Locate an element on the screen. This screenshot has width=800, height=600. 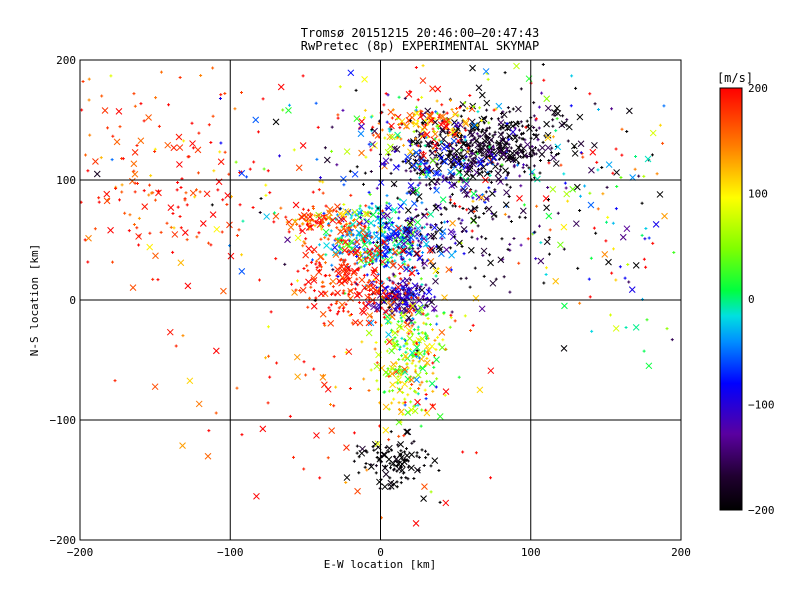
y-axis-label: N-S location [km] is located at coordinates (34, 300).